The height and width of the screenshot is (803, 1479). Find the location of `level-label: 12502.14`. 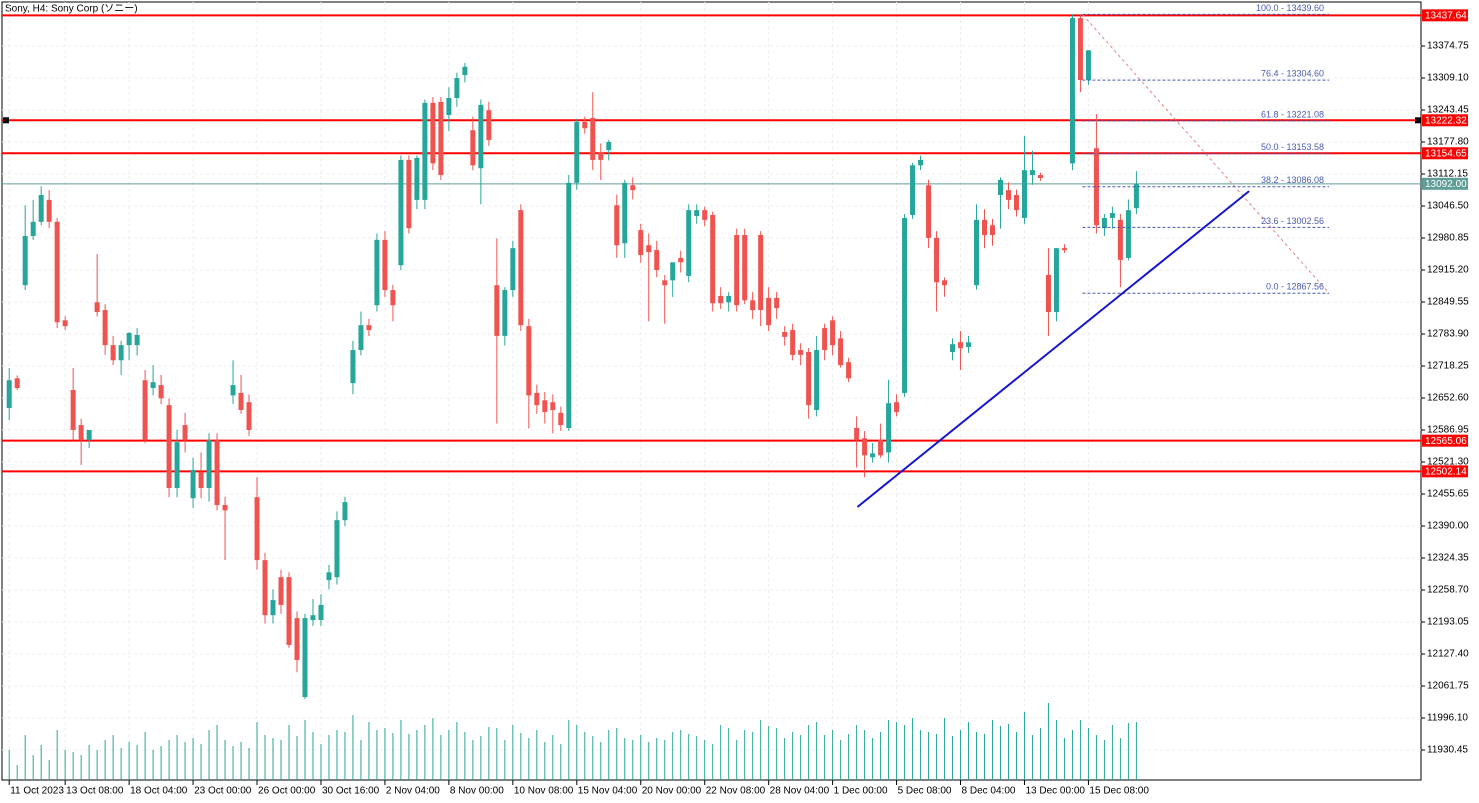

level-label: 12502.14 is located at coordinates (1446, 471).